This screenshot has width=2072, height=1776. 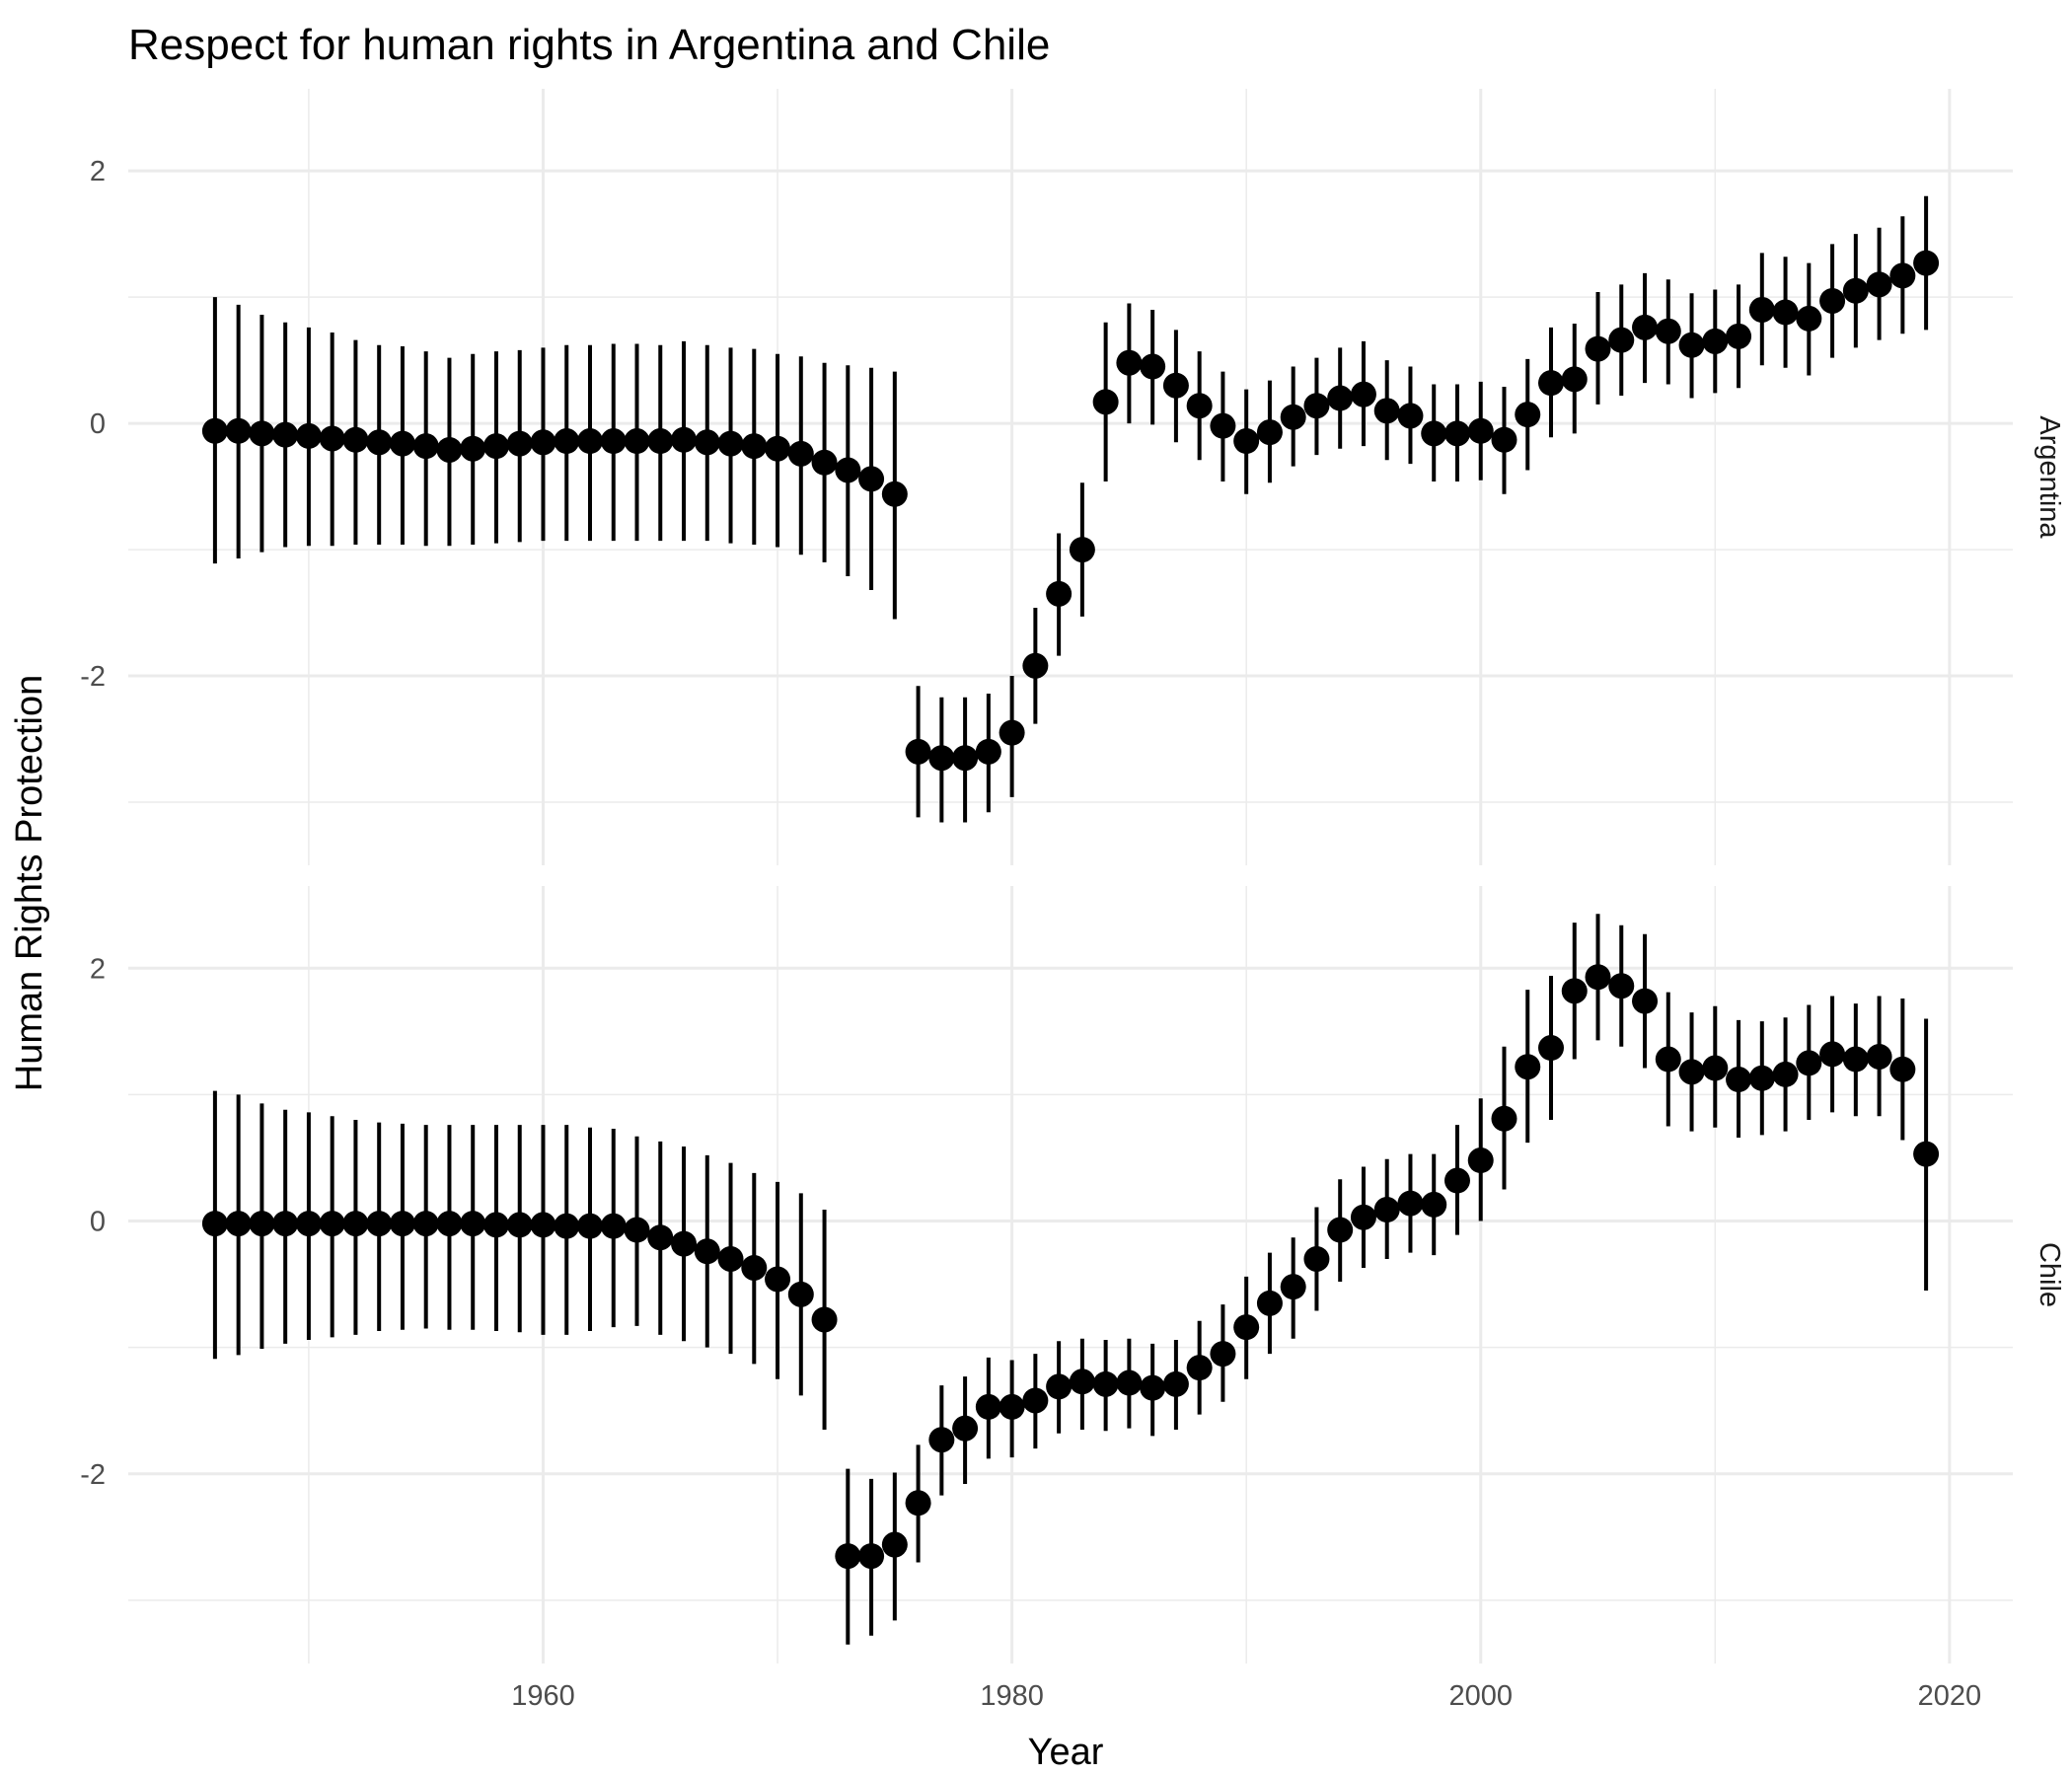 What do you see at coordinates (1246, 1696) in the screenshot?
I see `x-axis: 1960 1980 2000 2020` at bounding box center [1246, 1696].